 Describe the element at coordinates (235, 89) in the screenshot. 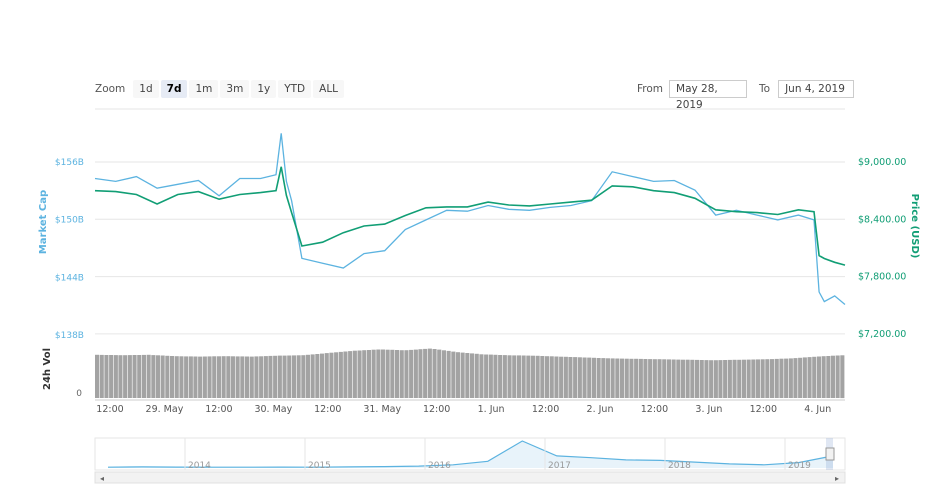

I see `zoom-button-3m: 3m` at that location.